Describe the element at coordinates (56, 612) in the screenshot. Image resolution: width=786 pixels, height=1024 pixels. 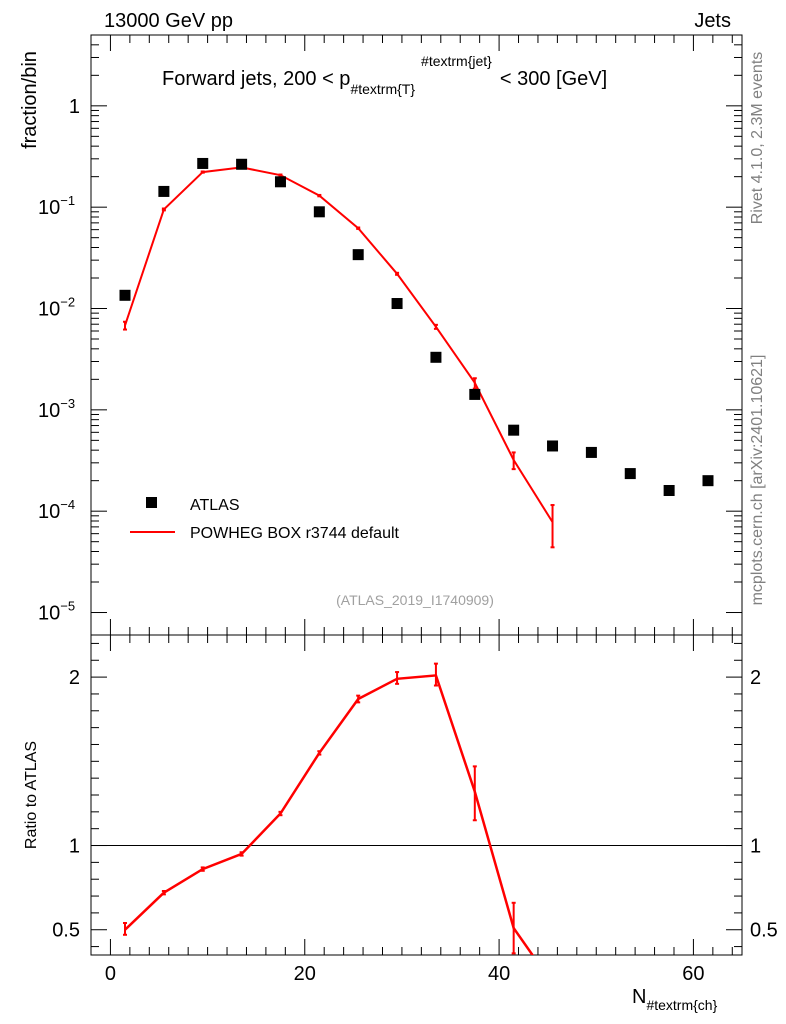
I see `main-ytick-label: 10⁻⁵` at that location.